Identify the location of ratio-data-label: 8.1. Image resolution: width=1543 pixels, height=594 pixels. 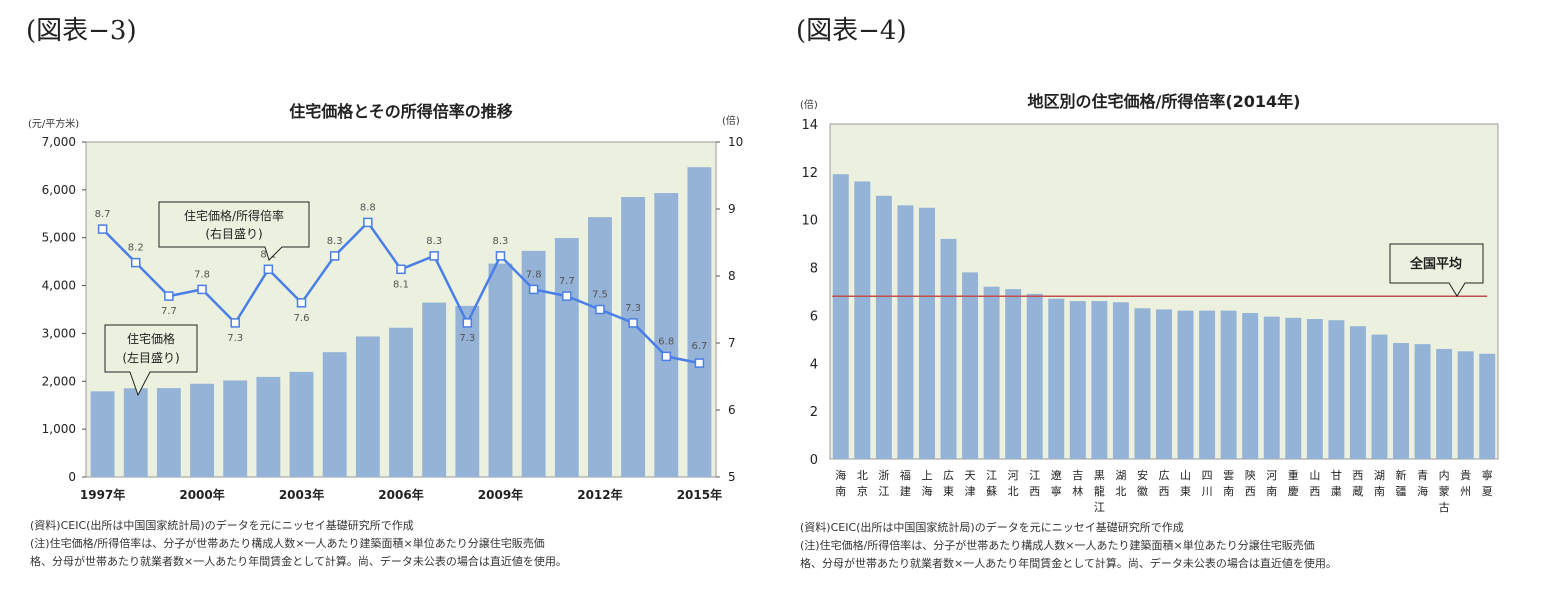
(401, 284).